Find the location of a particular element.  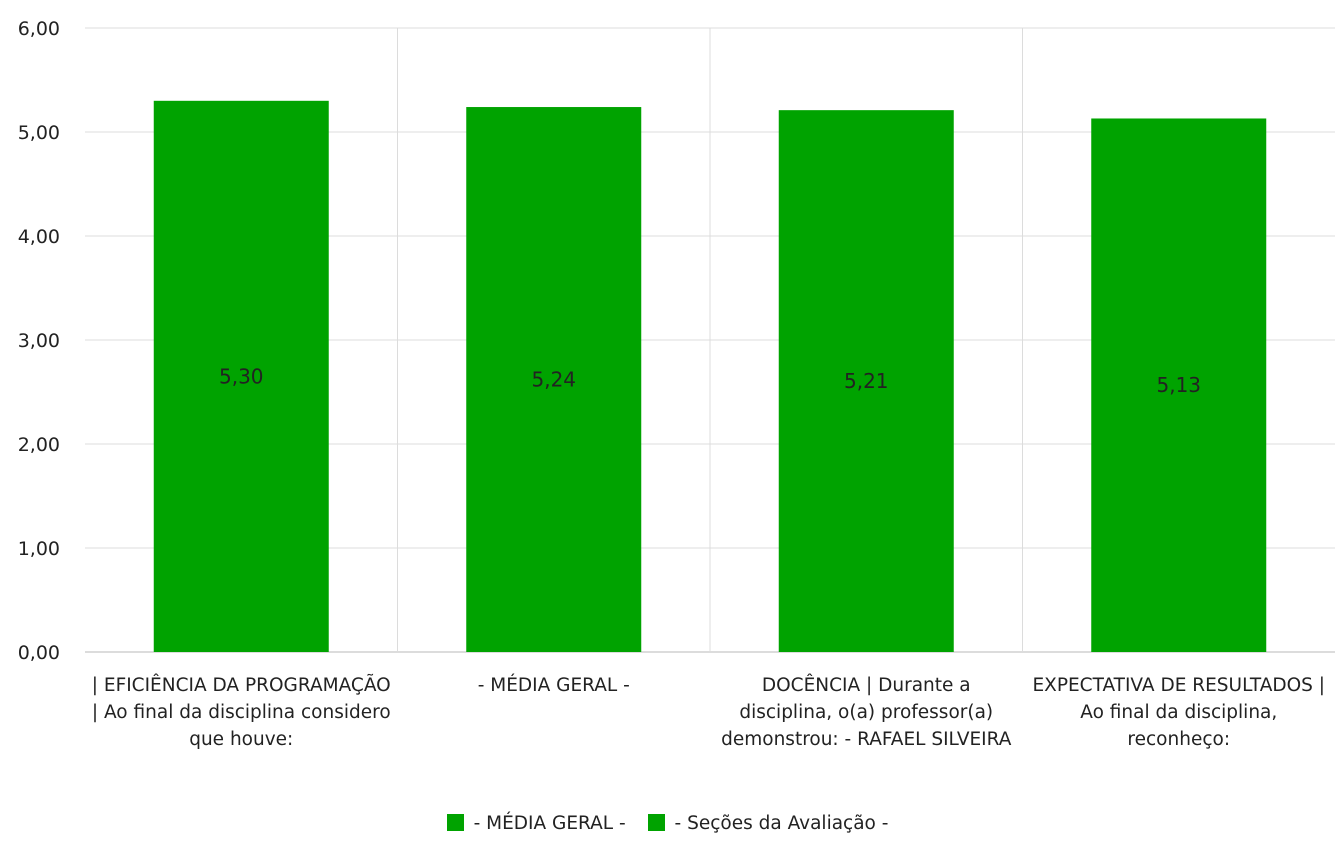

data-label: 5,13 is located at coordinates (1178, 385).